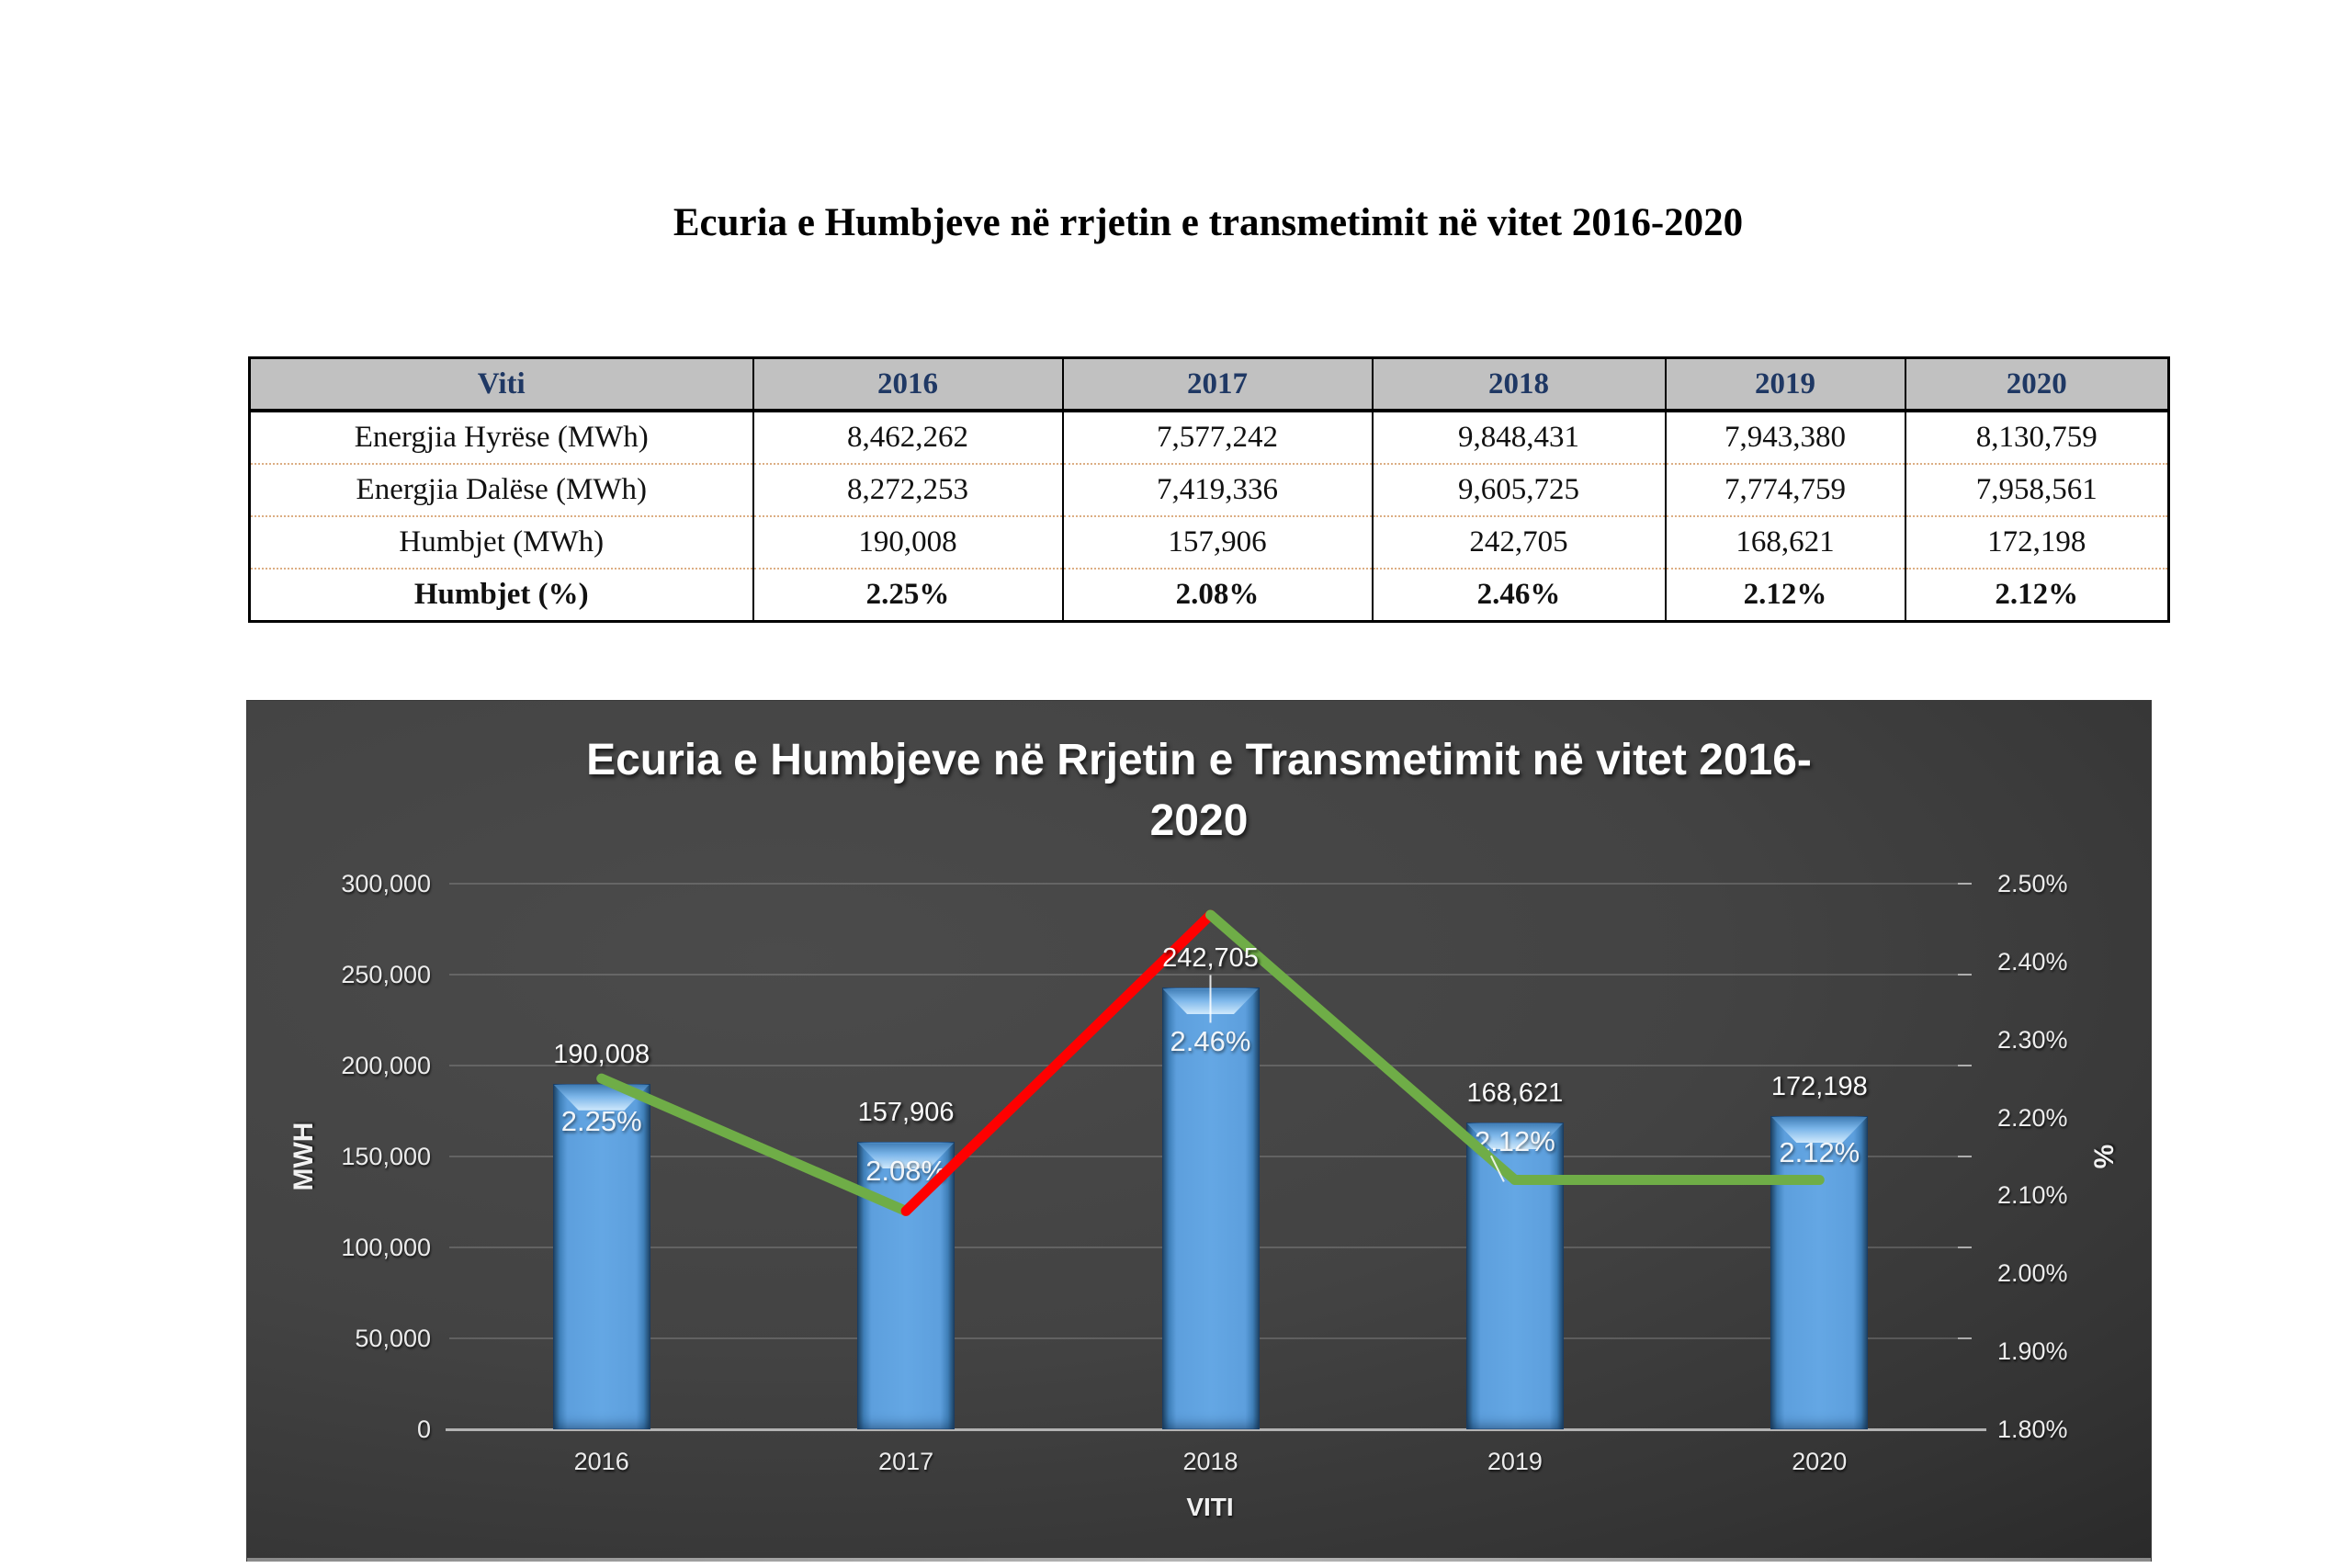 Image resolution: width=2352 pixels, height=1568 pixels. I want to click on table-header-year: 2016, so click(907, 385).